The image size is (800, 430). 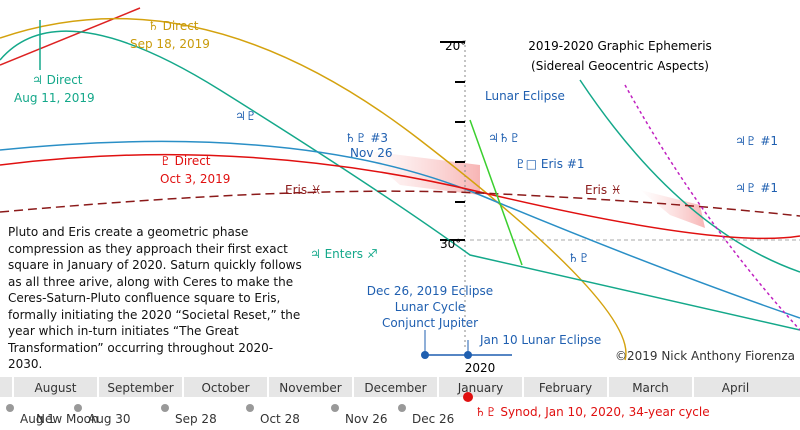 I want to click on moon-line, so click(x=496, y=192).